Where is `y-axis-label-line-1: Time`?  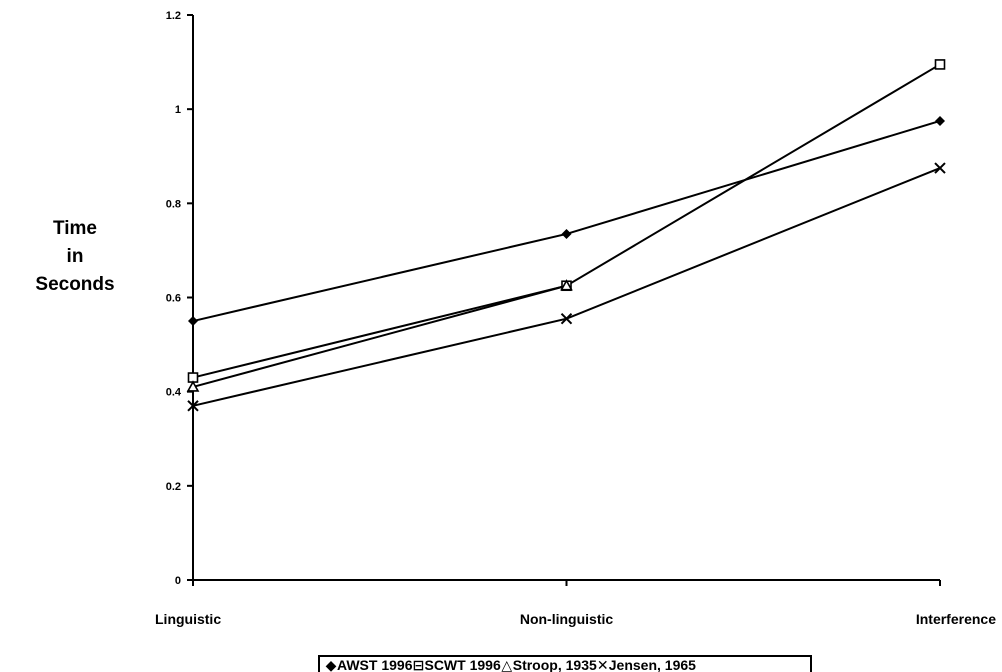
y-axis-label-line-1: Time is located at coordinates (74, 228).